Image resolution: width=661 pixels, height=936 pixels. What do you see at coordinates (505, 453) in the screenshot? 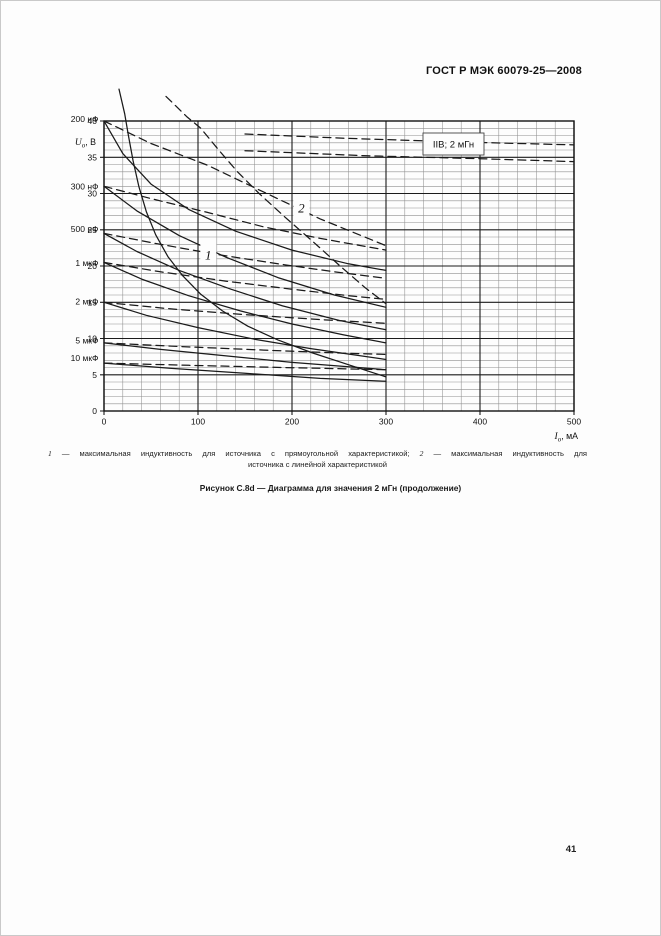
I see `footnote-text-2: — максимальная индуктивность для` at bounding box center [505, 453].